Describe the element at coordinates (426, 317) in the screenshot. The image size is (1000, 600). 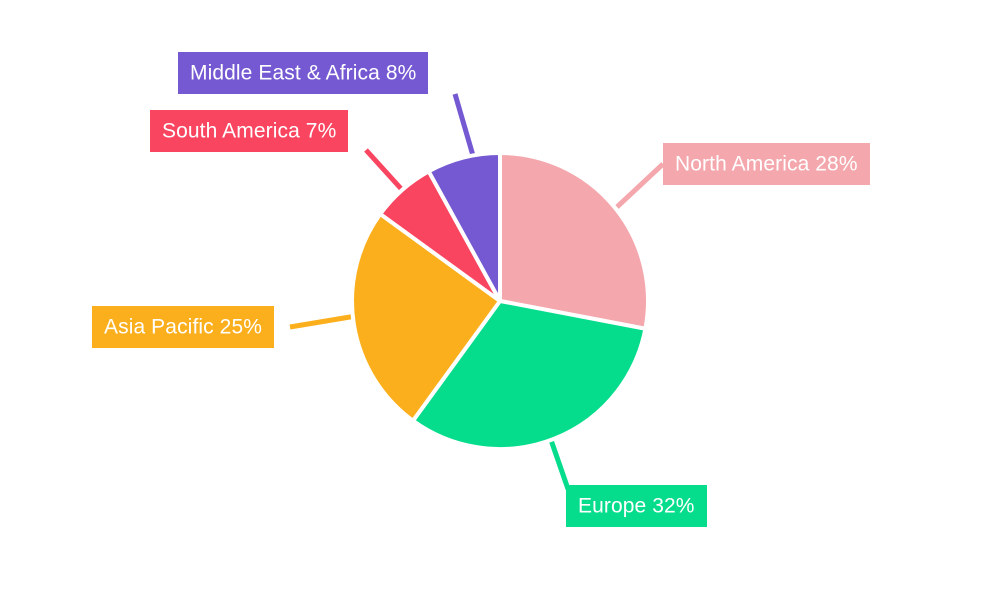
I see `pie-slice-asia-pacific` at that location.